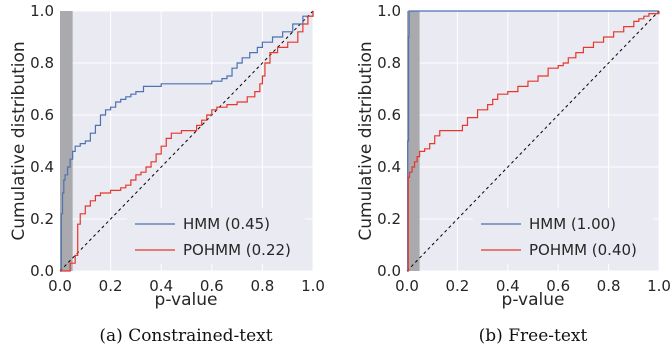 This screenshot has height=351, width=670. I want to click on legend-label-pohmm: POHMM (0.40), so click(583, 250).